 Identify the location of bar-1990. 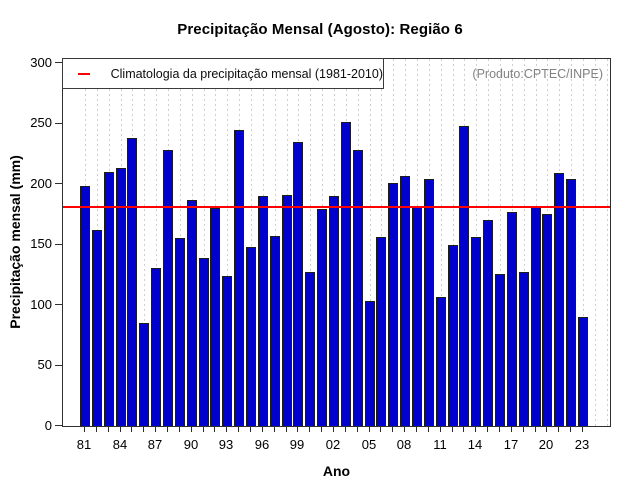
(191, 312).